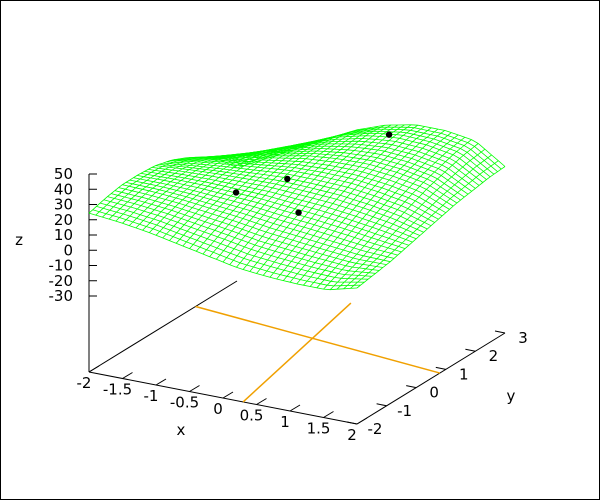 This screenshot has width=600, height=501. Describe the element at coordinates (163, 326) in the screenshot. I see `base-back-left-edge` at that location.